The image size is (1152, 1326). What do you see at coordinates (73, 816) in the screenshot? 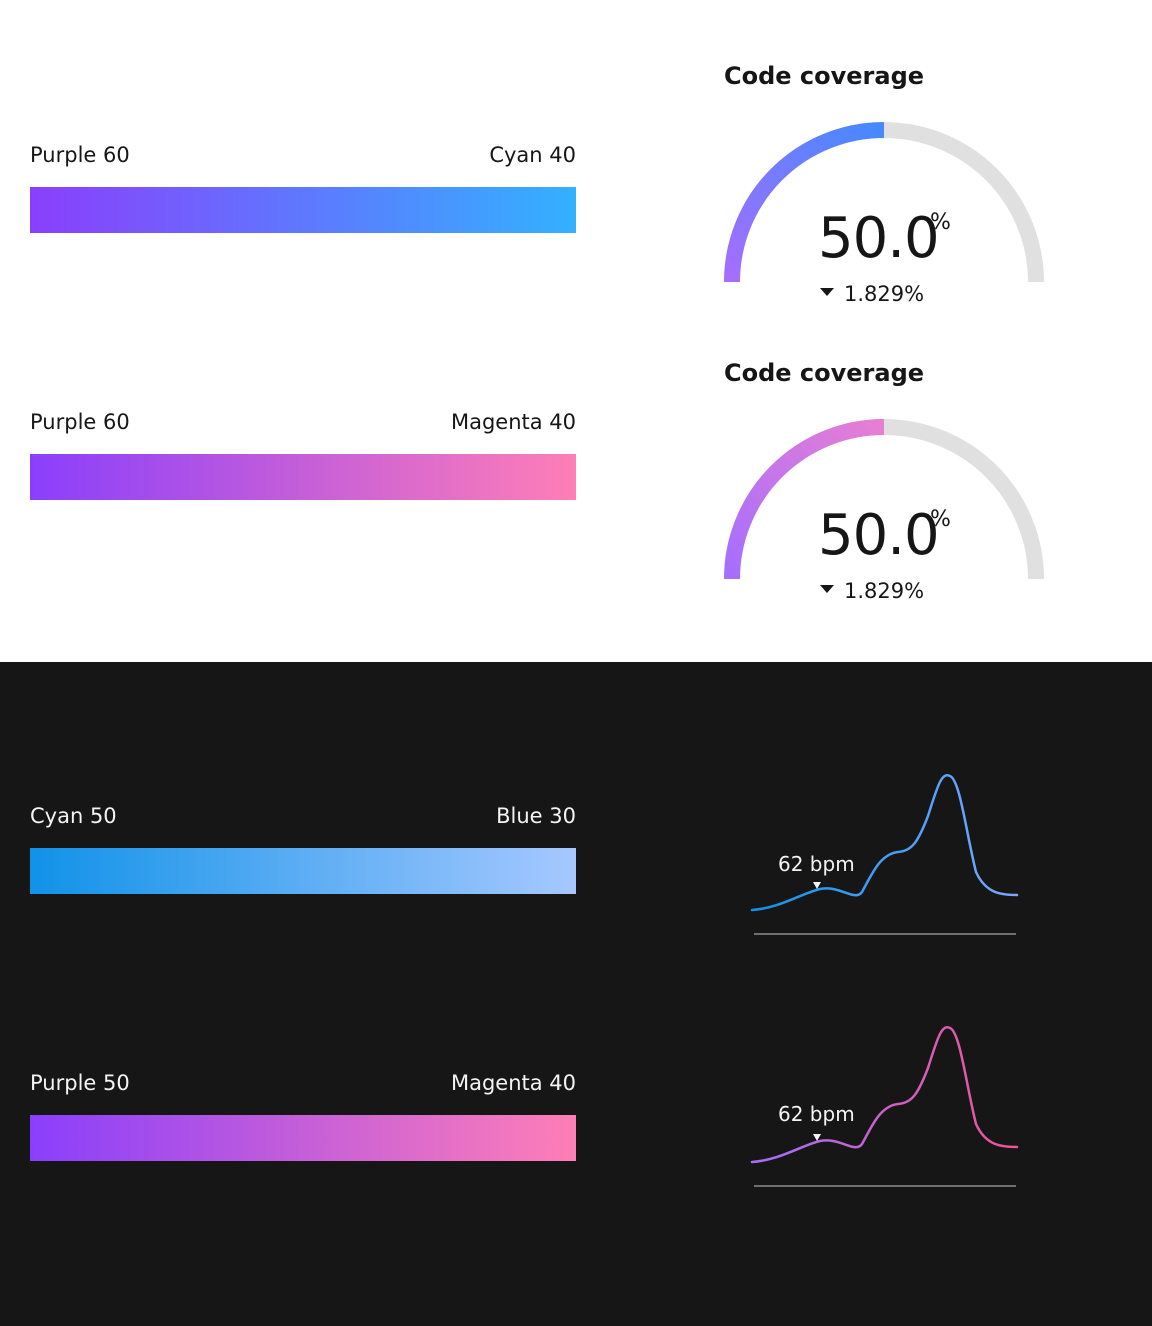
I see `gradient-start-label: Cyan 50` at bounding box center [73, 816].